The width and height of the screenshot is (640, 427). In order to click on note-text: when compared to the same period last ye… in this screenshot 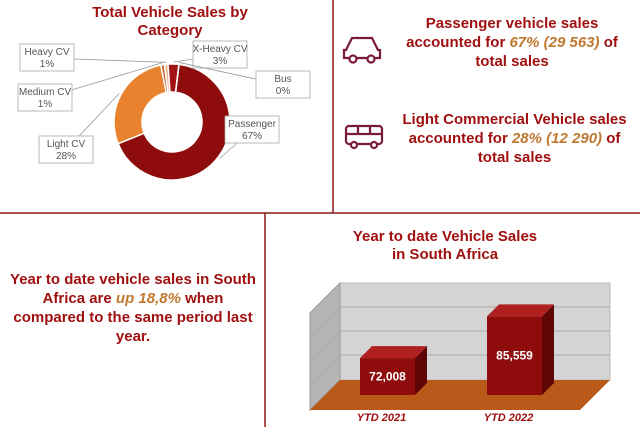, I will do `click(133, 317)`.